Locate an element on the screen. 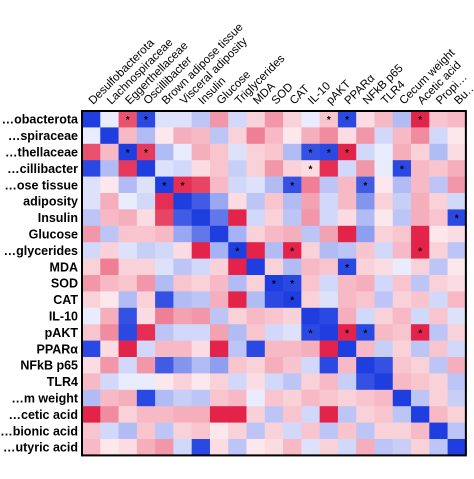 Image resolution: width=474 pixels, height=479 pixels. row-label: MDA is located at coordinates (64, 267).